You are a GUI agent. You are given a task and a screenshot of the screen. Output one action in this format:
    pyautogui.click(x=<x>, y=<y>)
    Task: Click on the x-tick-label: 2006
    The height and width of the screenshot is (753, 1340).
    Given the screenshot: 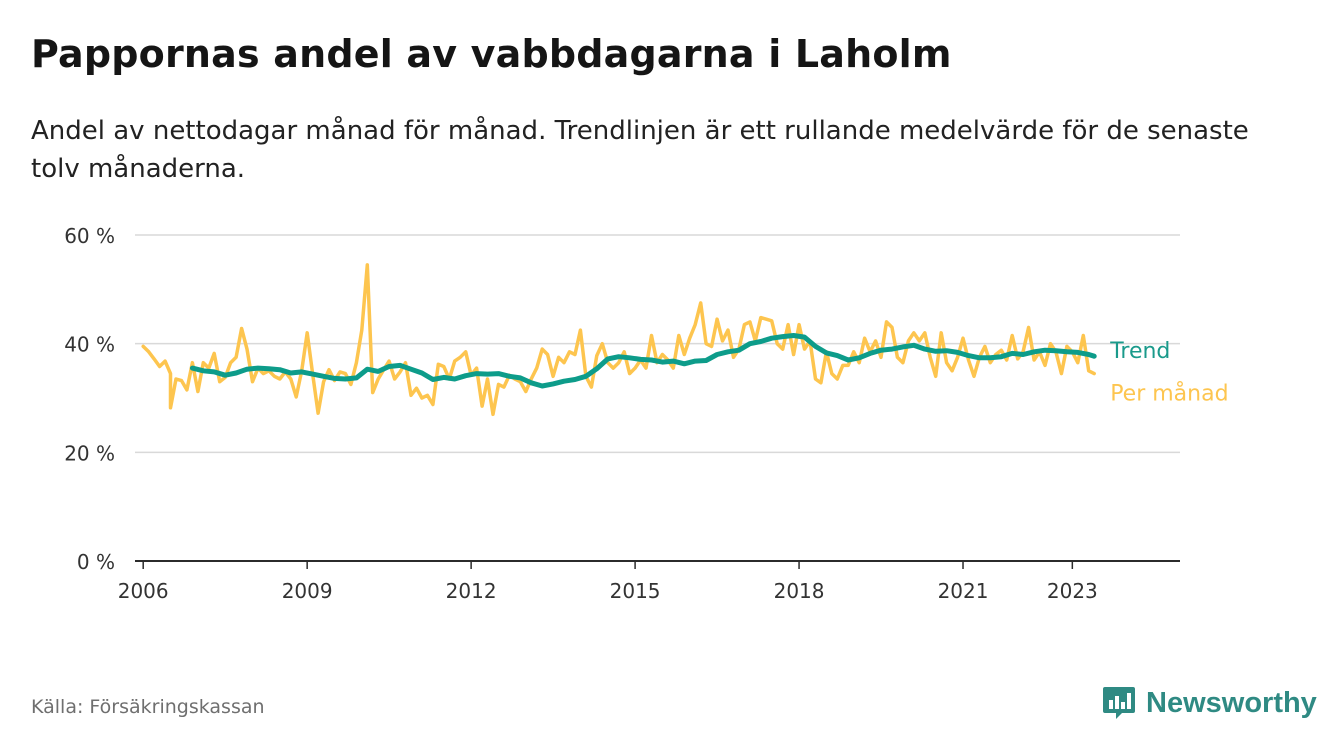 What is the action you would take?
    pyautogui.click(x=143, y=591)
    